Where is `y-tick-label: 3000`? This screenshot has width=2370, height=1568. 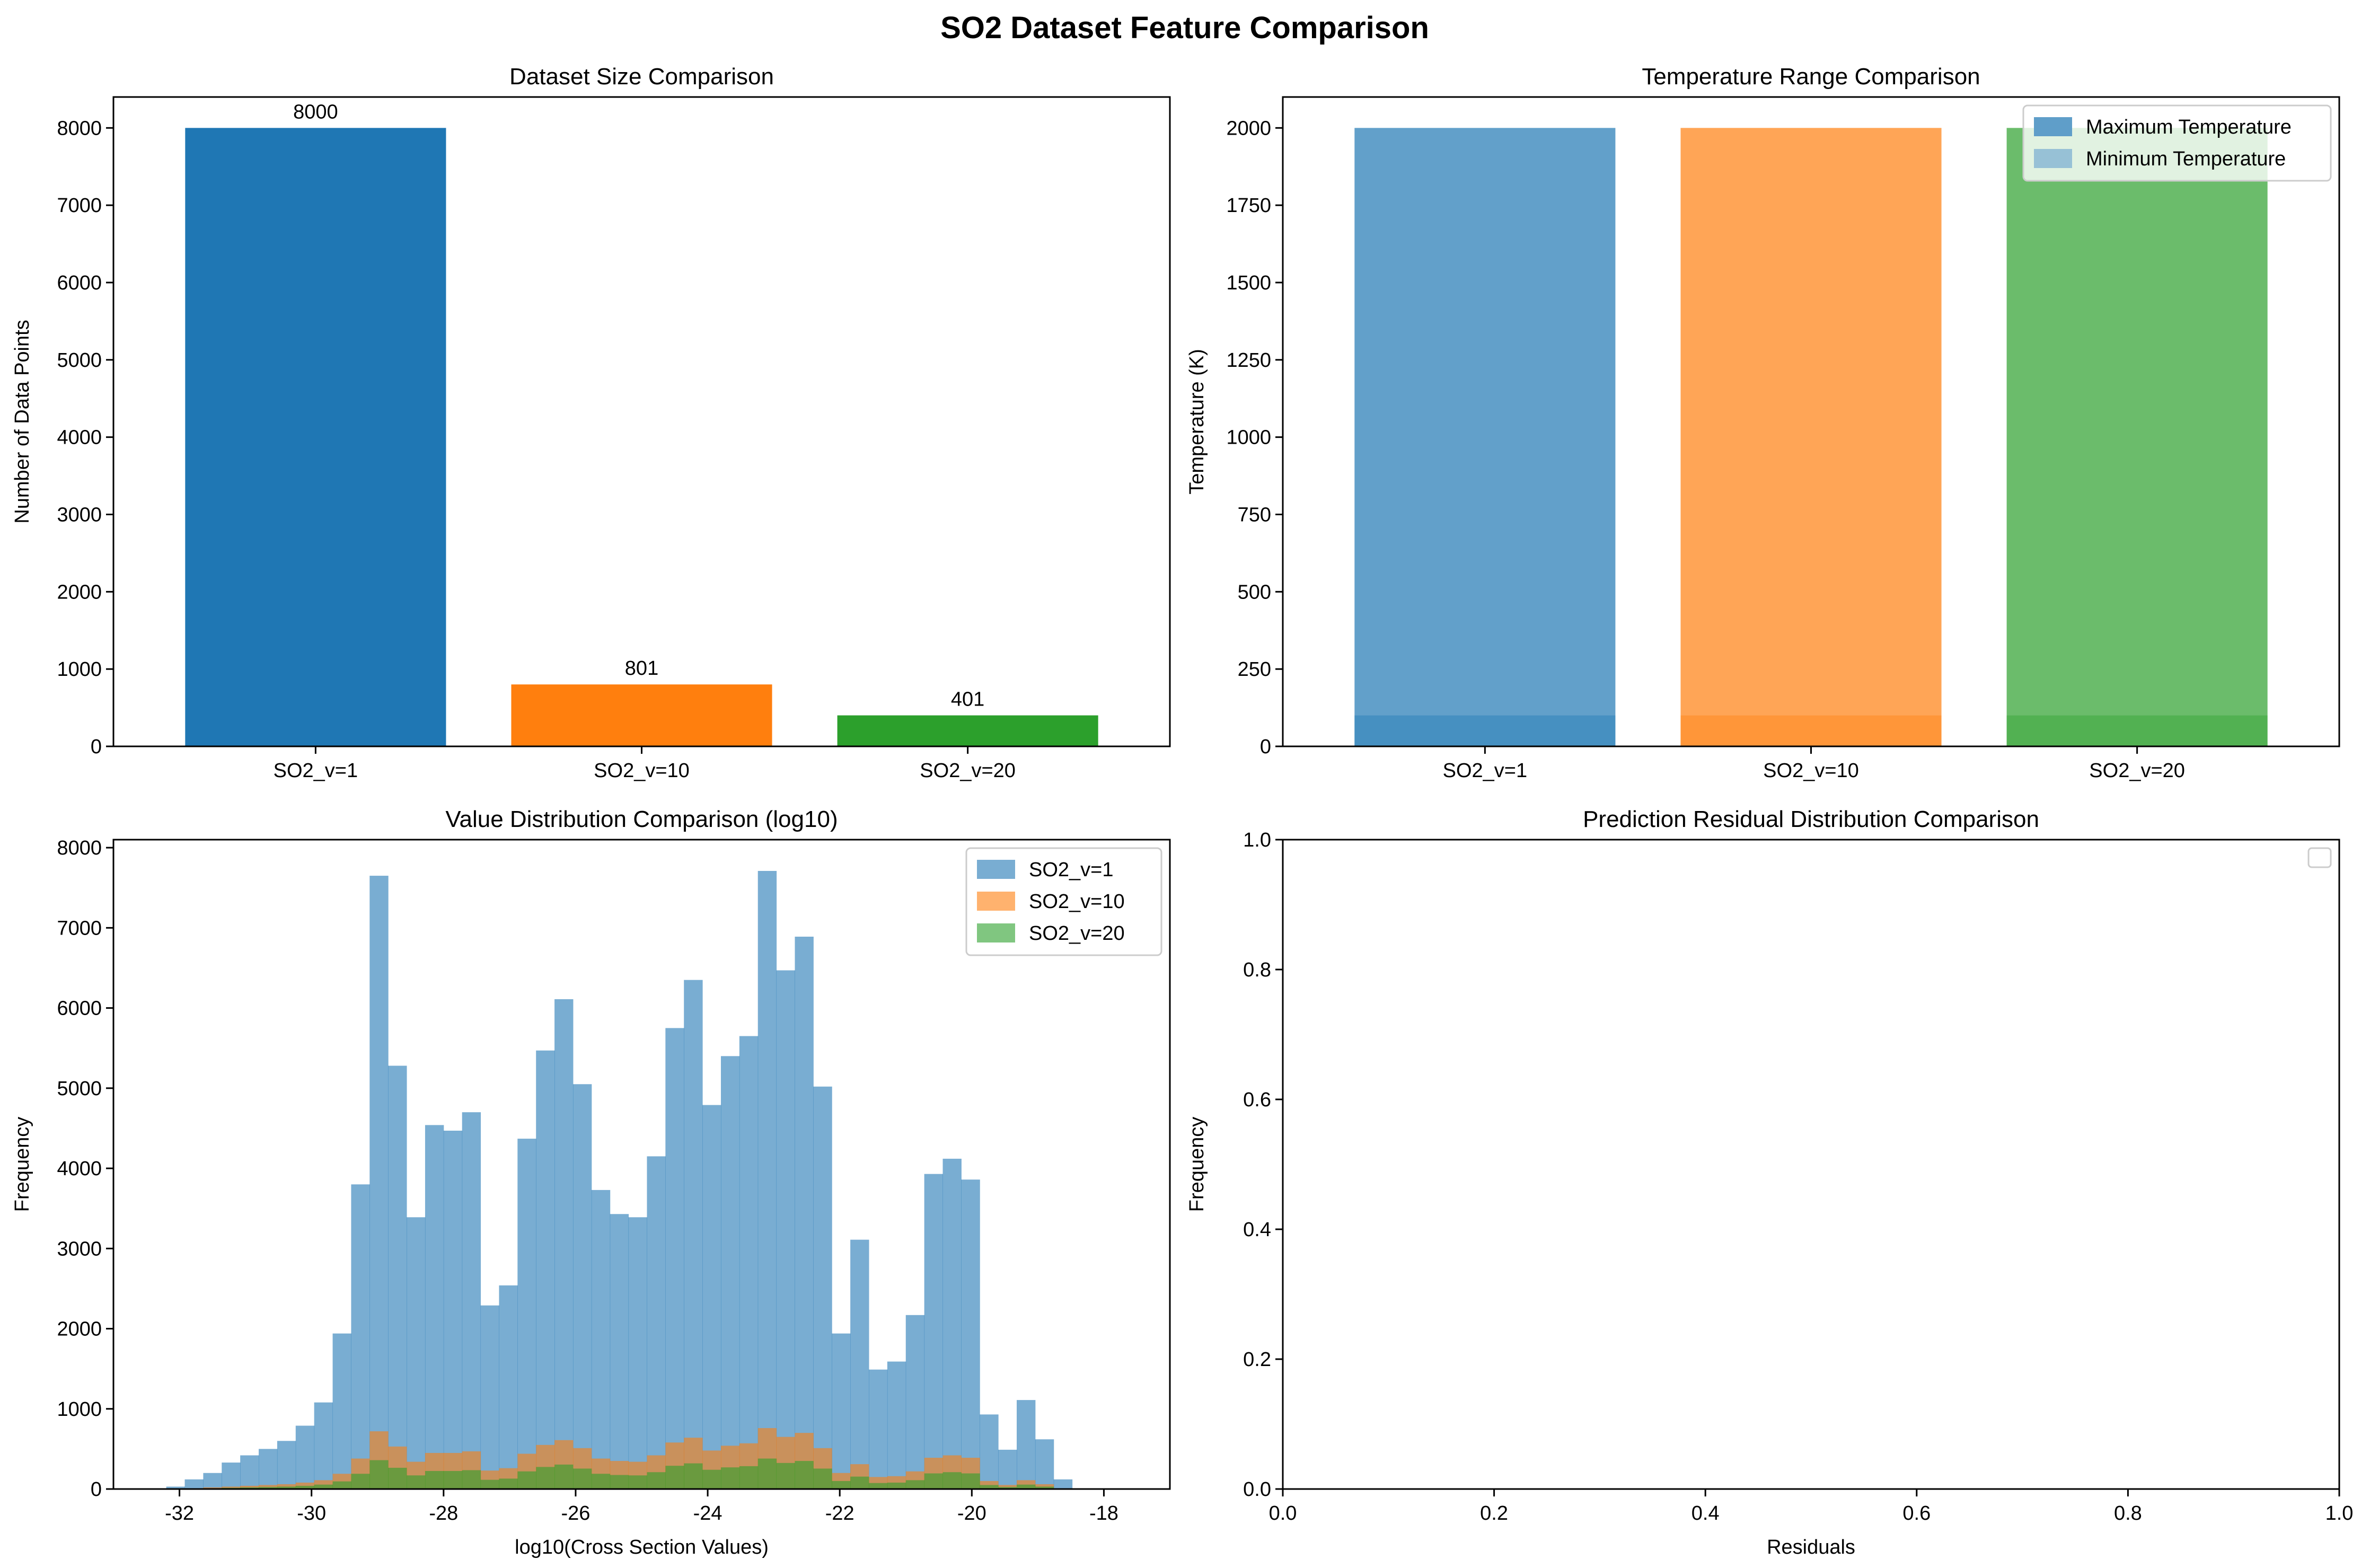
y-tick-label: 3000 is located at coordinates (79, 1249).